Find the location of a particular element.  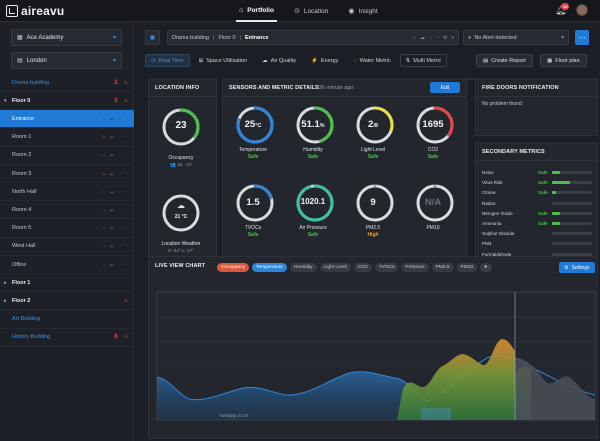

alert-select: ● No Alert detected ▾ is located at coordinates (516, 37).